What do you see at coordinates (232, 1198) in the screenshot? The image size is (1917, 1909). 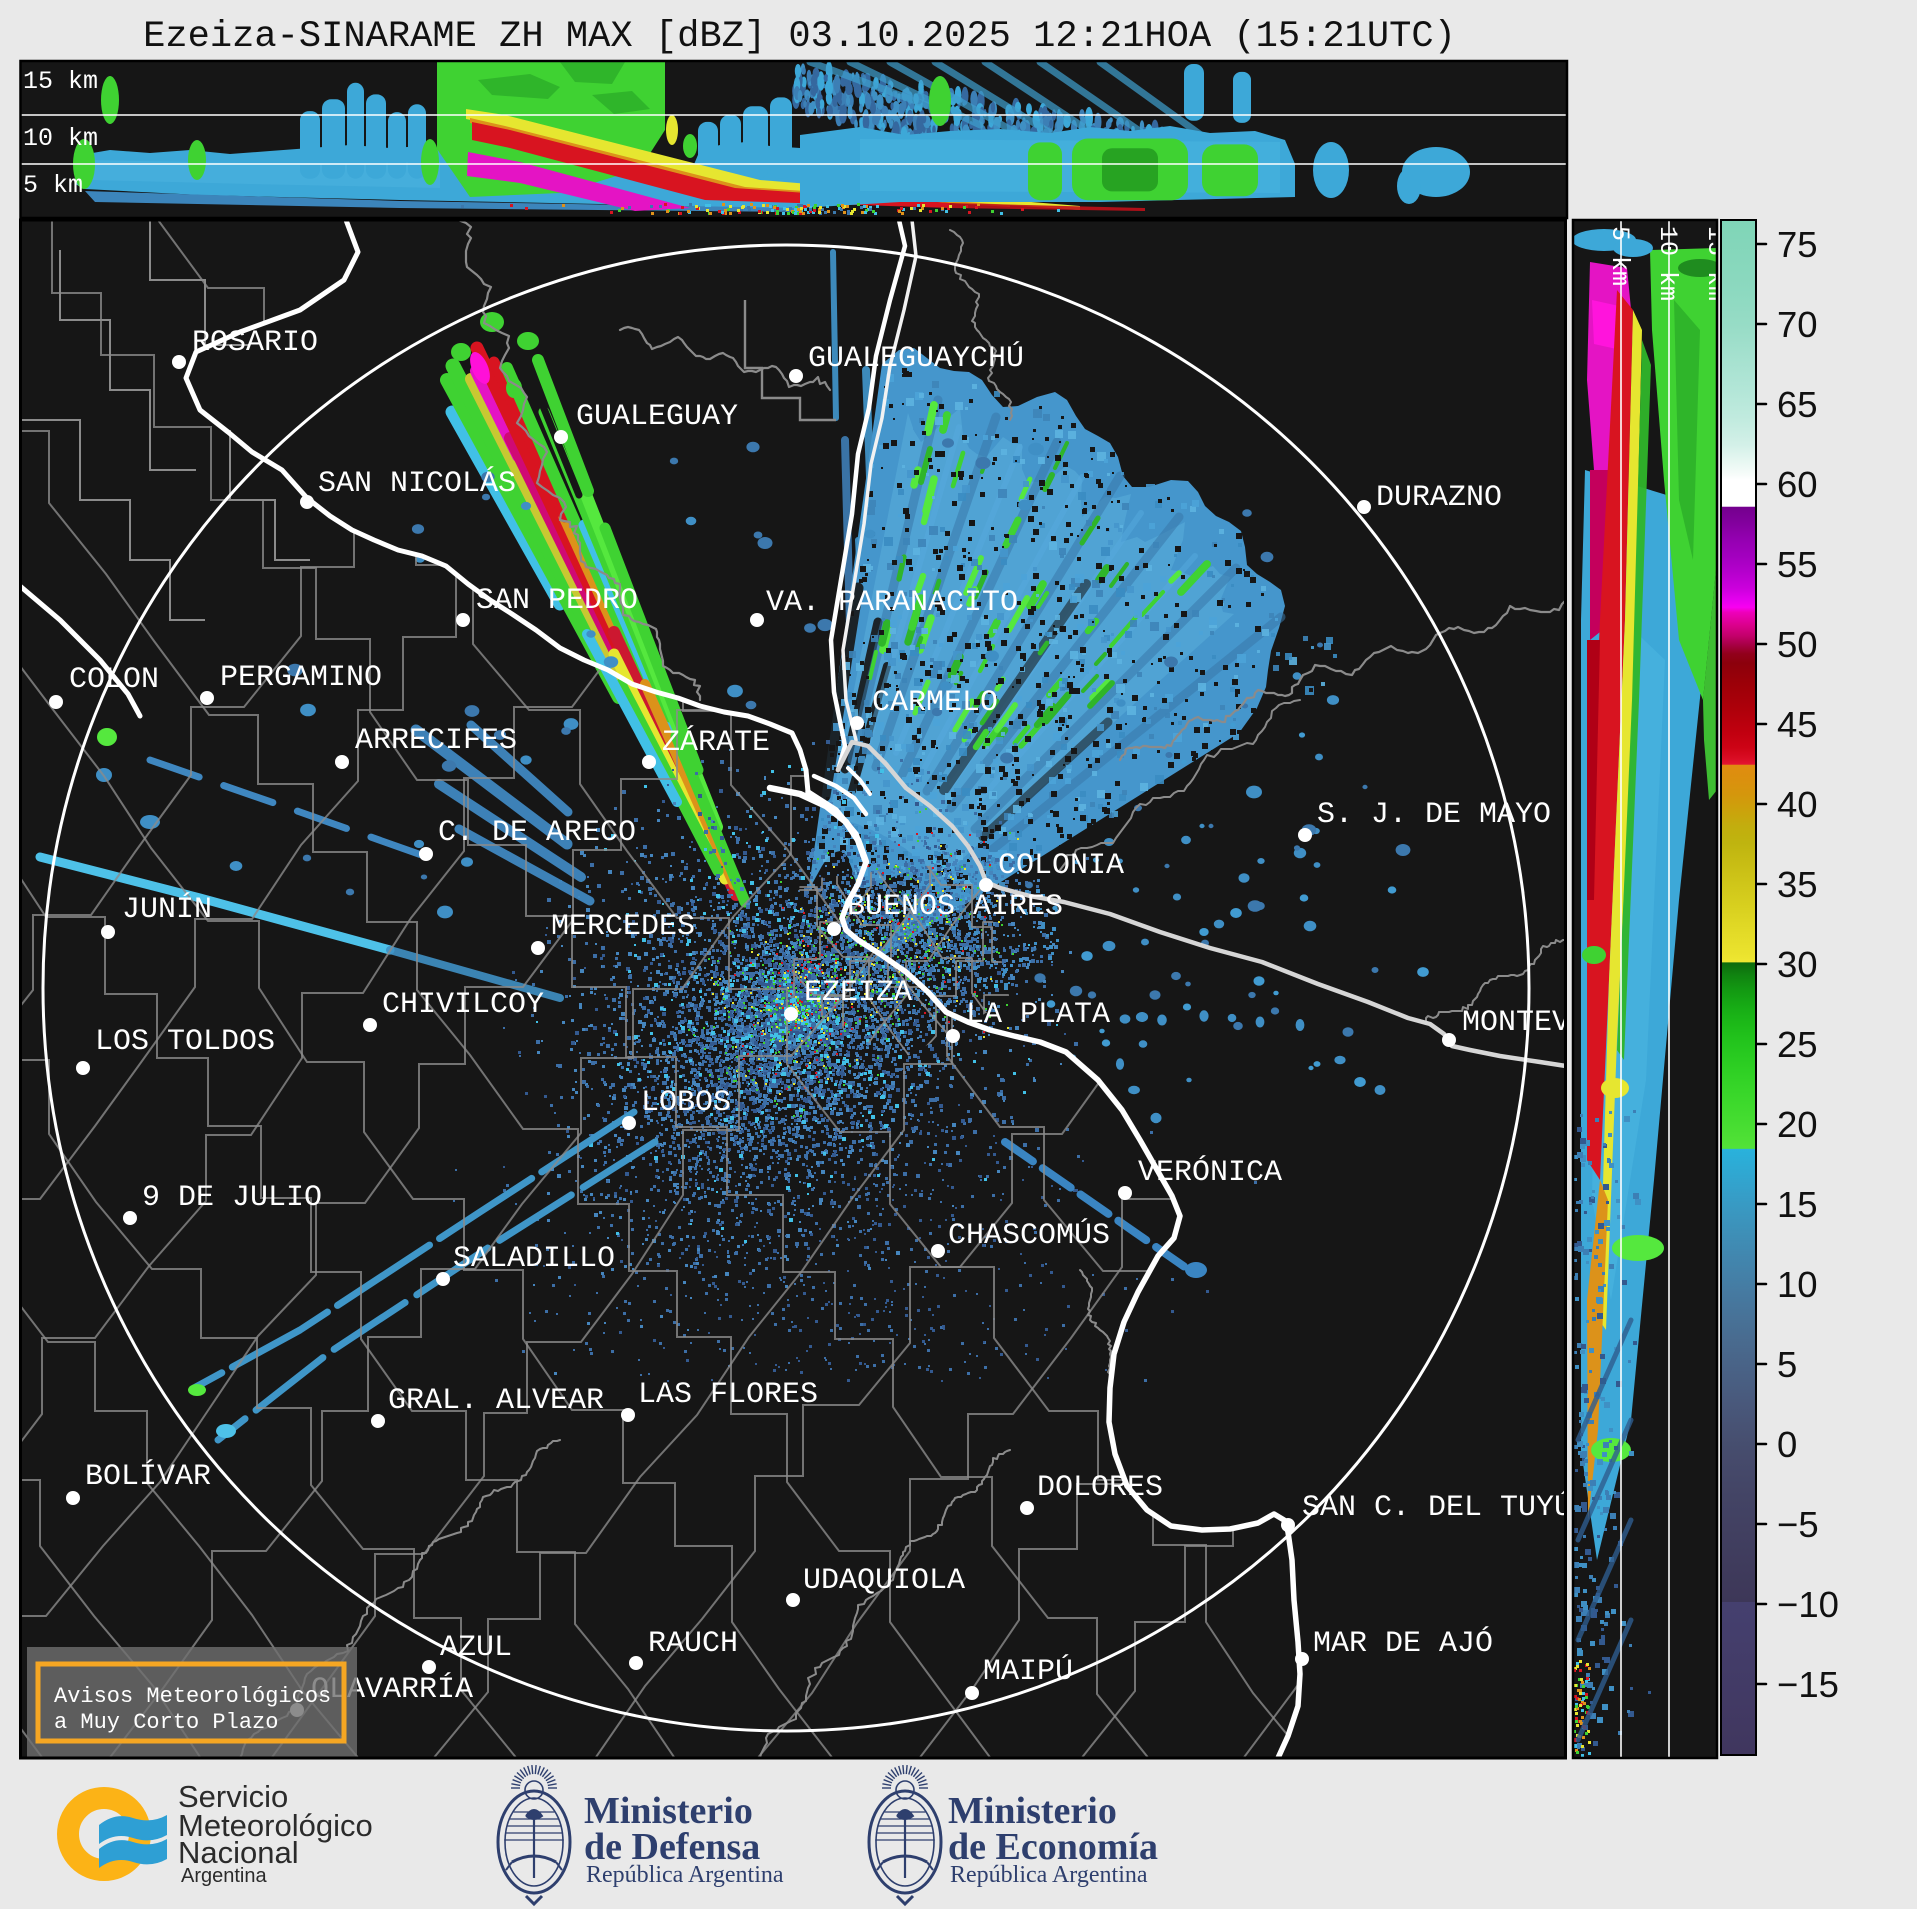 I see `svg-text: 9 DE JULIO` at bounding box center [232, 1198].